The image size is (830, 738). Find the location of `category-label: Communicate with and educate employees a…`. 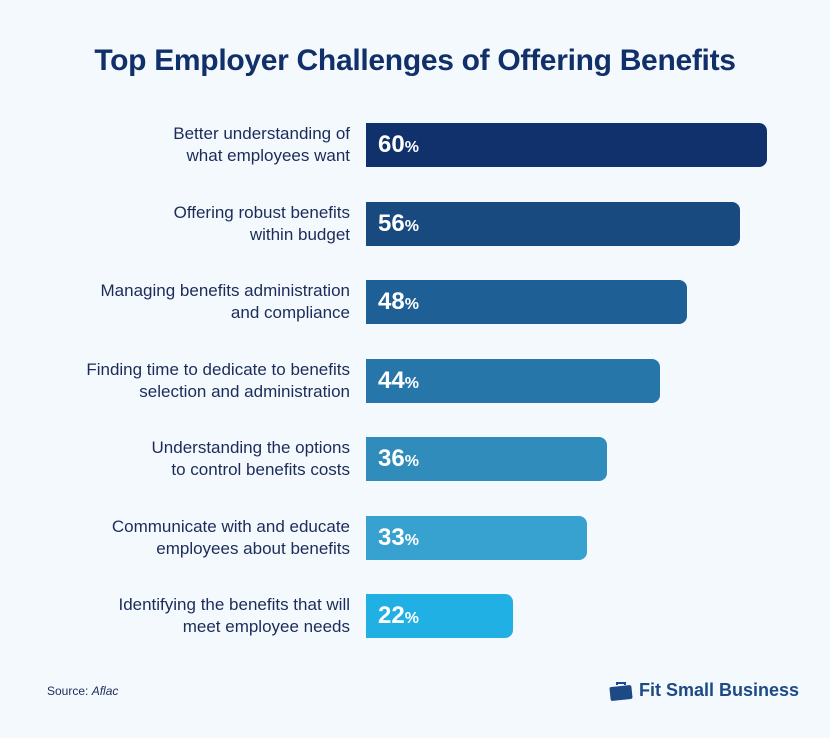

category-label: Communicate with and educate employees a… is located at coordinates (230, 537).